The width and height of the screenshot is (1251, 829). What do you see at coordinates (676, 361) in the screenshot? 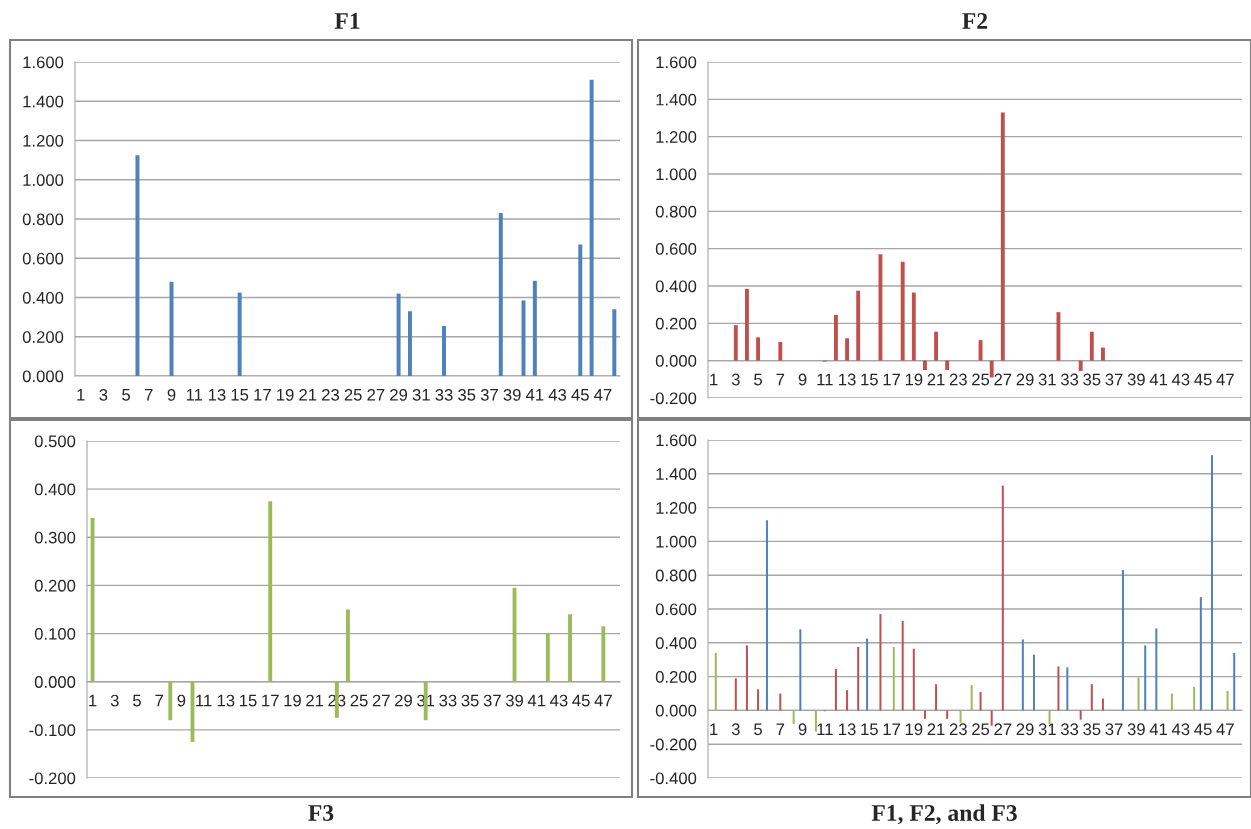
I see `y-tick-label: 0.000` at bounding box center [676, 361].